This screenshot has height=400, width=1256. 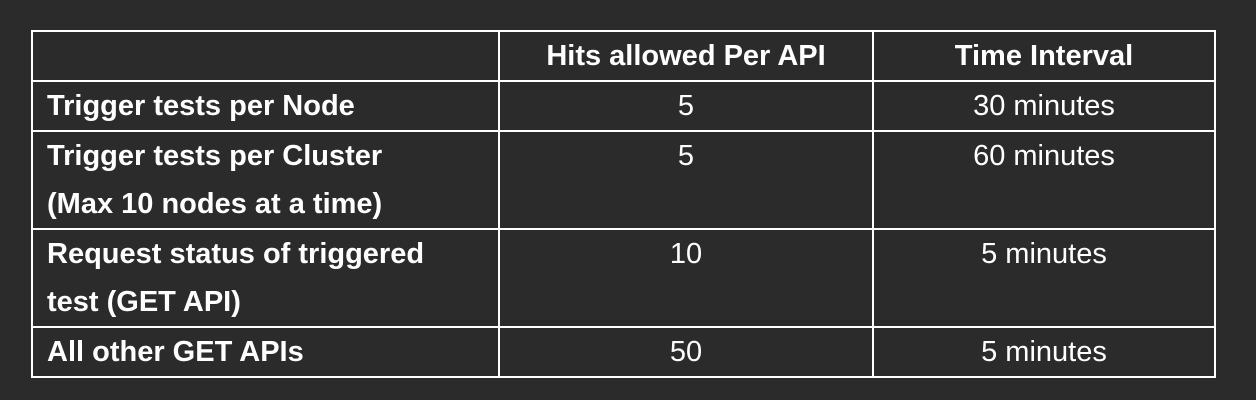 I want to click on row-label: All other GET APIs, so click(x=265, y=352).